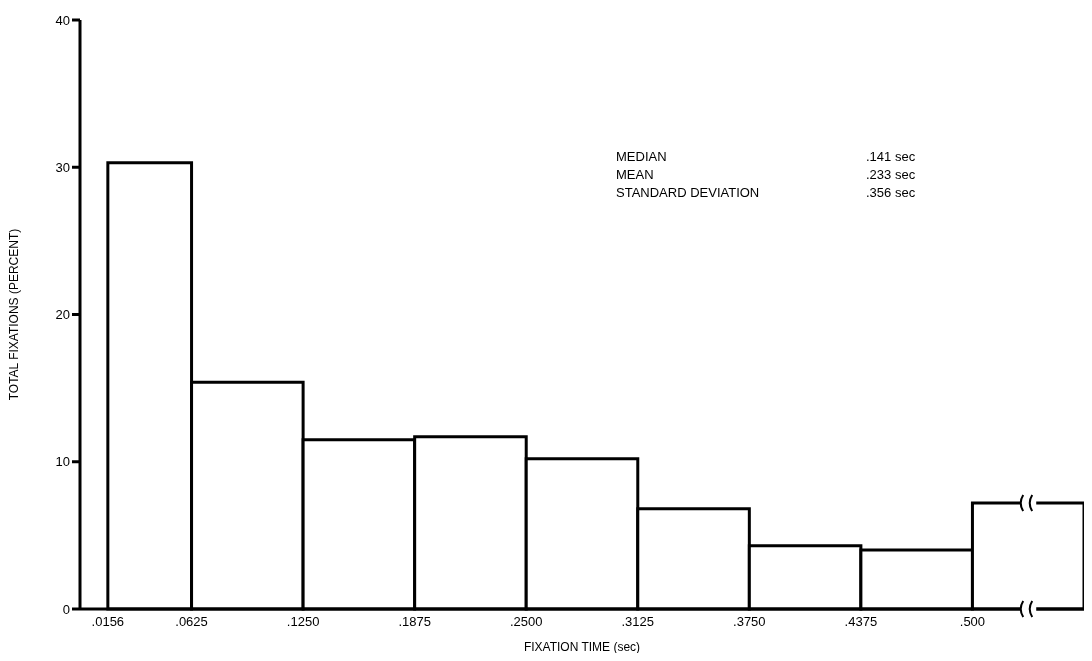 The image size is (1092, 661). What do you see at coordinates (635, 175) in the screenshot?
I see `annotation: MEAN` at bounding box center [635, 175].